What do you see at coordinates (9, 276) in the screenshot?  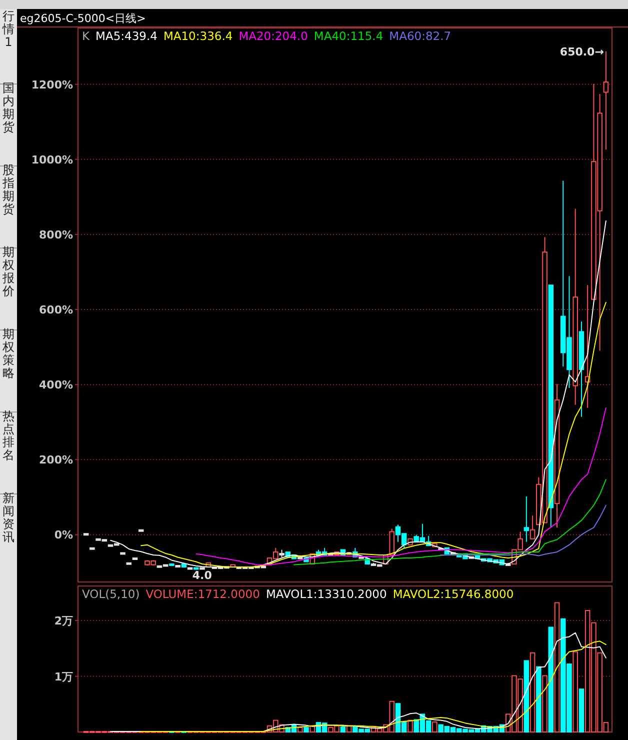 I see `sidebar: 行情1 国内期货 股指期货 期权报价 期权策略 热点排名 新闻资讯` at bounding box center [9, 276].